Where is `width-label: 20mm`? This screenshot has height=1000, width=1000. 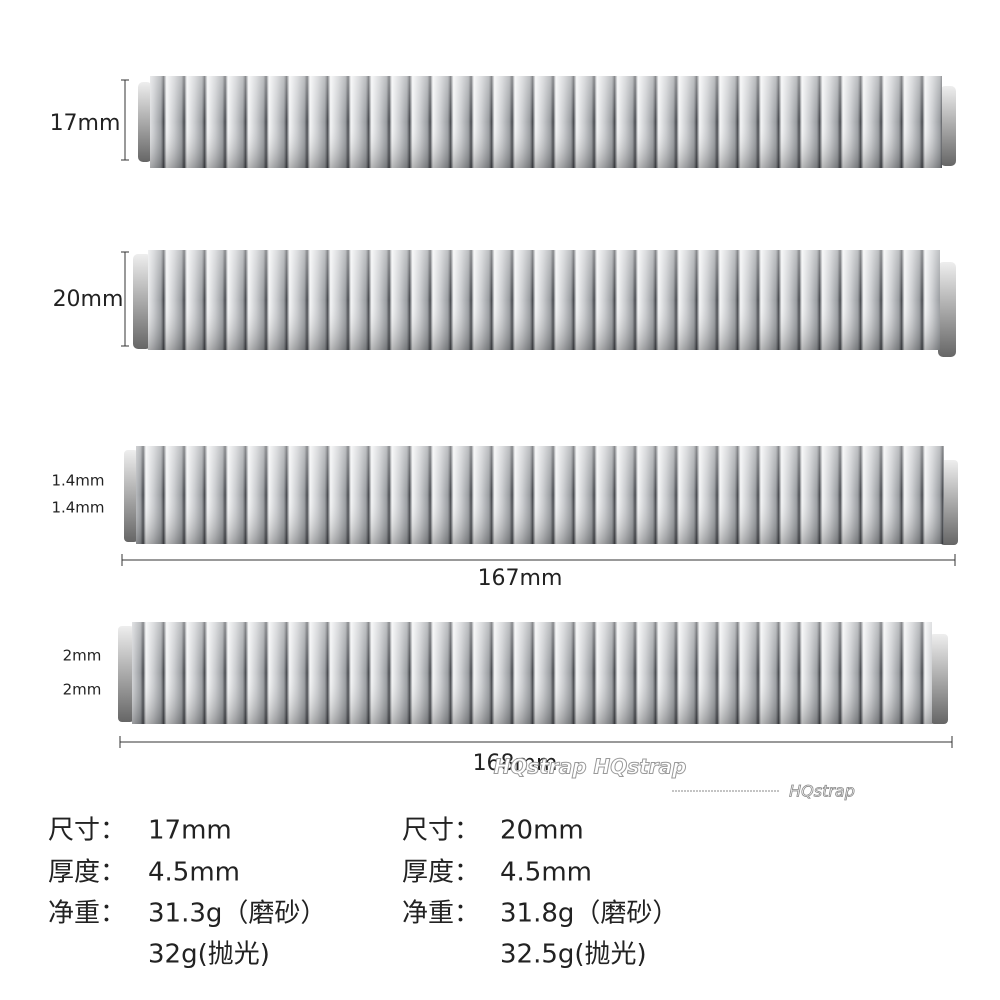
width-label: 20mm is located at coordinates (88, 299).